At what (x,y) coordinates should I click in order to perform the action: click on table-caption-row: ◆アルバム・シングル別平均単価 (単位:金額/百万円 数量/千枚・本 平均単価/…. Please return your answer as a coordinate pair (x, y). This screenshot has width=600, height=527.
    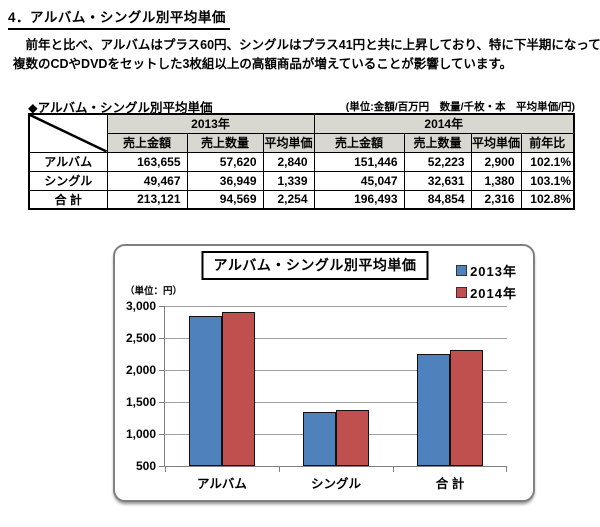
    Looking at the image, I should click on (301, 106).